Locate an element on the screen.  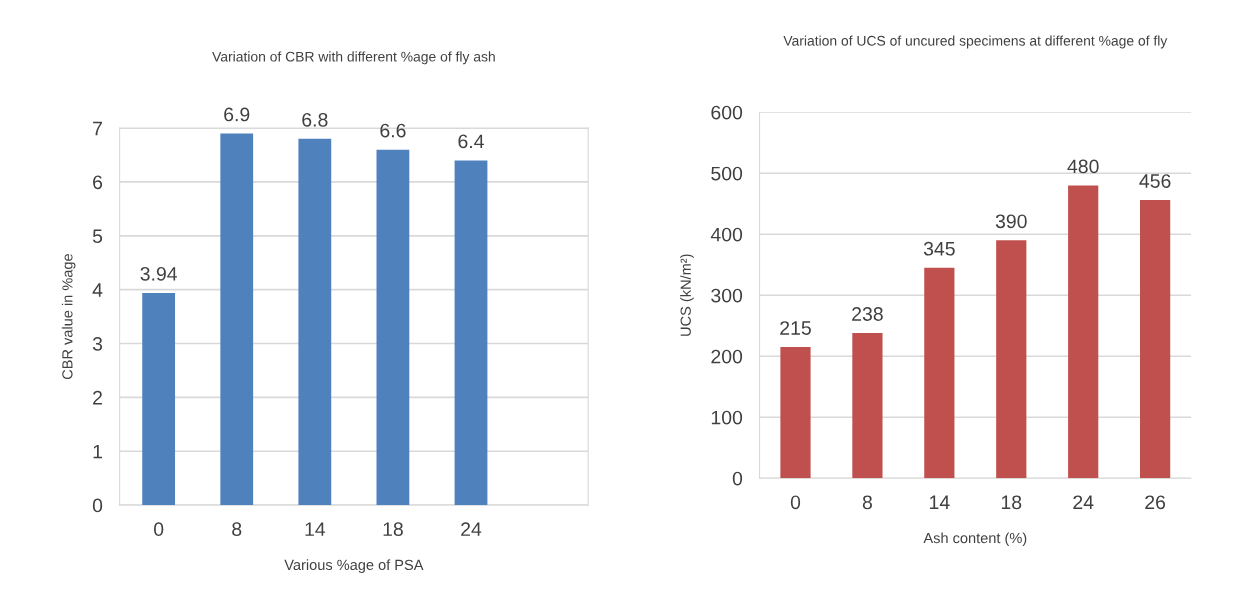
y-axis-title: UCS (kN/m²) is located at coordinates (687, 295).